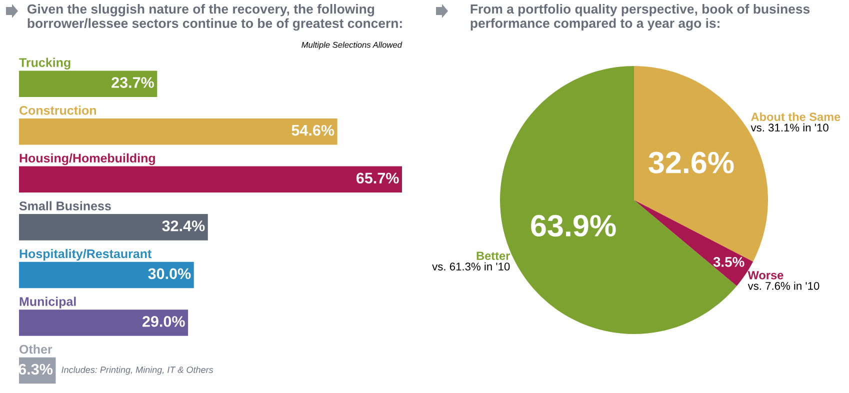 Image resolution: width=849 pixels, height=393 pixels. Describe the element at coordinates (640, 17) in the screenshot. I see `chart-title: From a portfolio quality perspective, book of business performance compared to a year ago is:` at that location.